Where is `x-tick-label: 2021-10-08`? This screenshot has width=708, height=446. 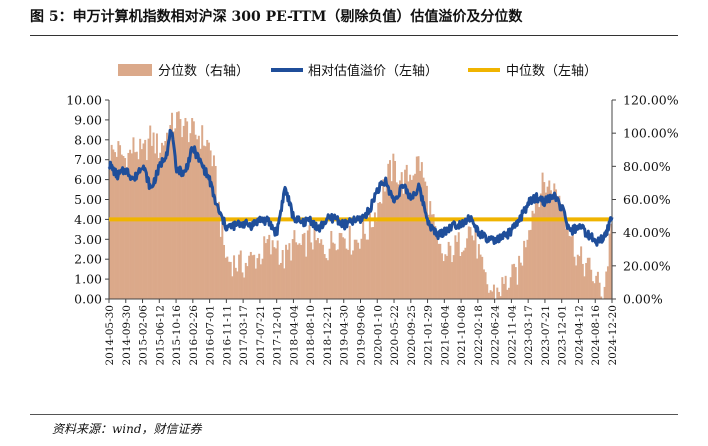
x-tick-label: 2021-10-08 is located at coordinates (462, 335).